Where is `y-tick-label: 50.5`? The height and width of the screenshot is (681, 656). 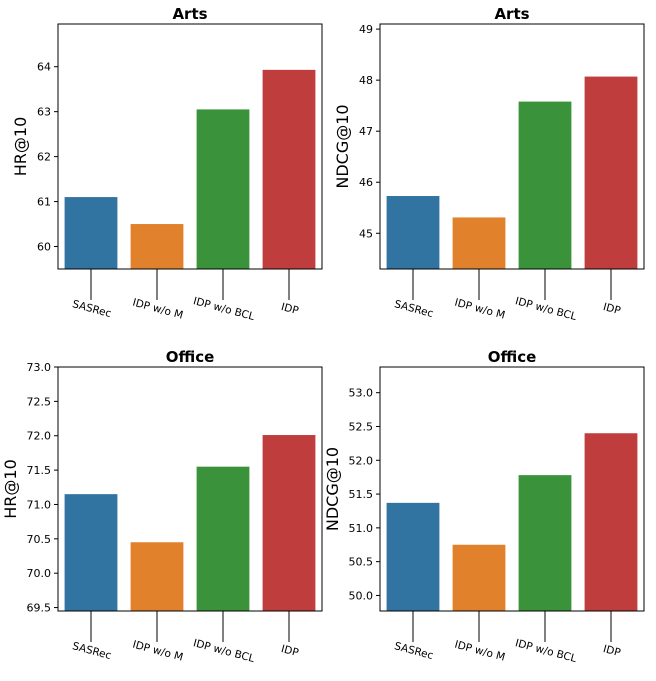 y-tick-label: 50.5 is located at coordinates (361, 562).